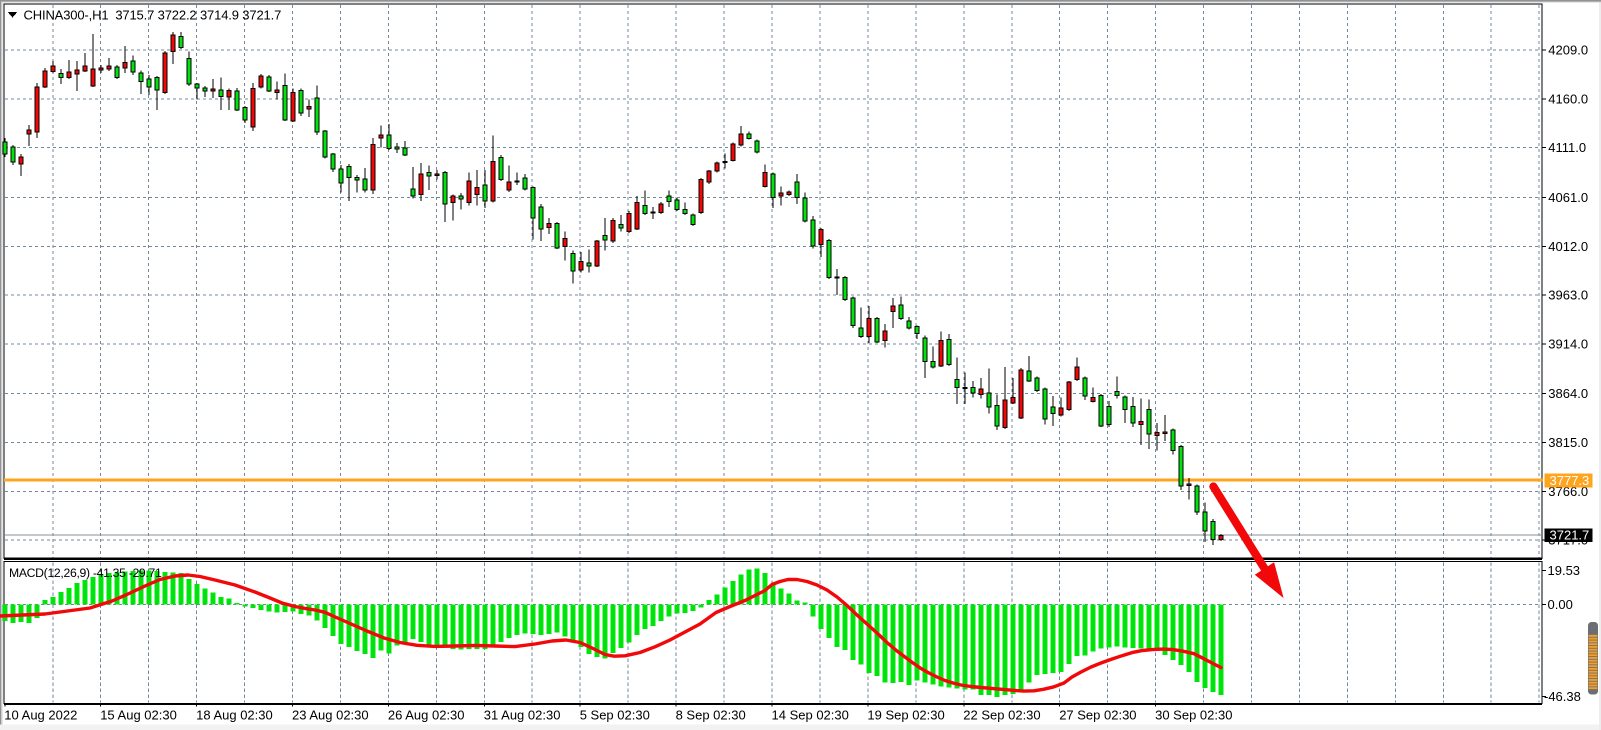 This screenshot has height=730, width=1601. I want to click on svg-text: 10 Aug 2022, so click(40, 715).